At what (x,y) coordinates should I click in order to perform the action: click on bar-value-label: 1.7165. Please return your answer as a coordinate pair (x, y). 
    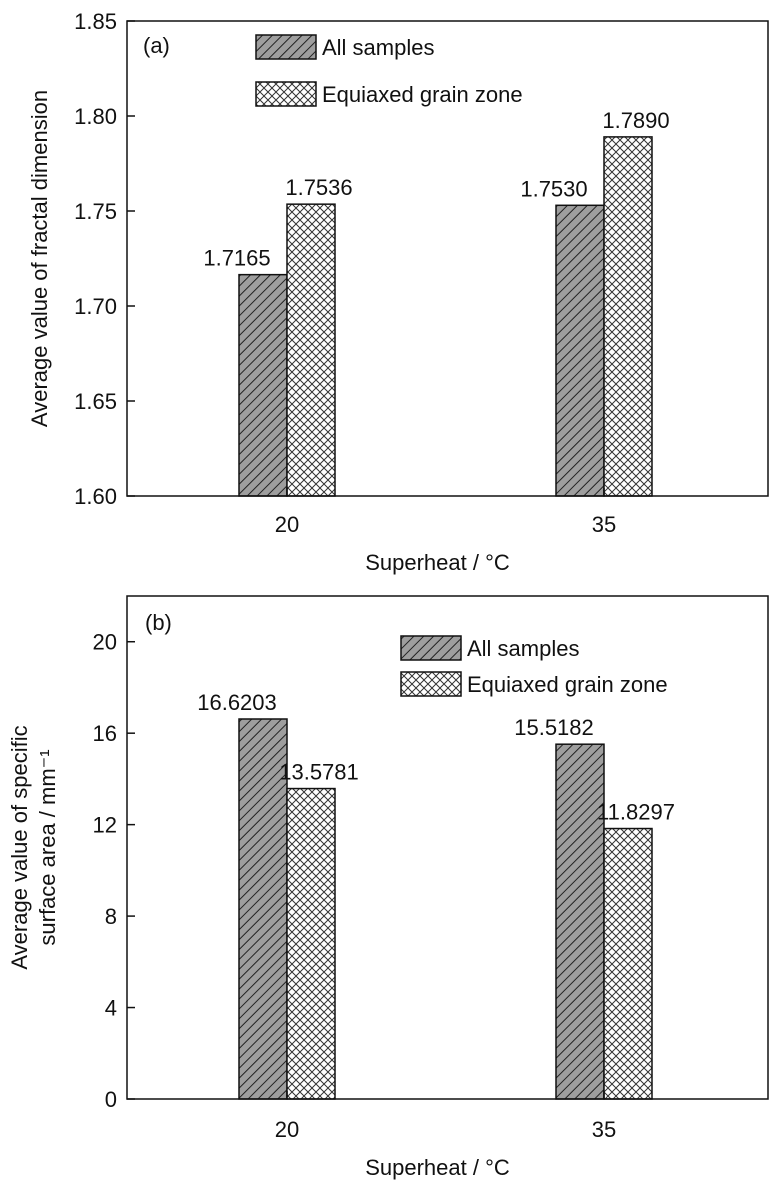
    Looking at the image, I should click on (236, 258).